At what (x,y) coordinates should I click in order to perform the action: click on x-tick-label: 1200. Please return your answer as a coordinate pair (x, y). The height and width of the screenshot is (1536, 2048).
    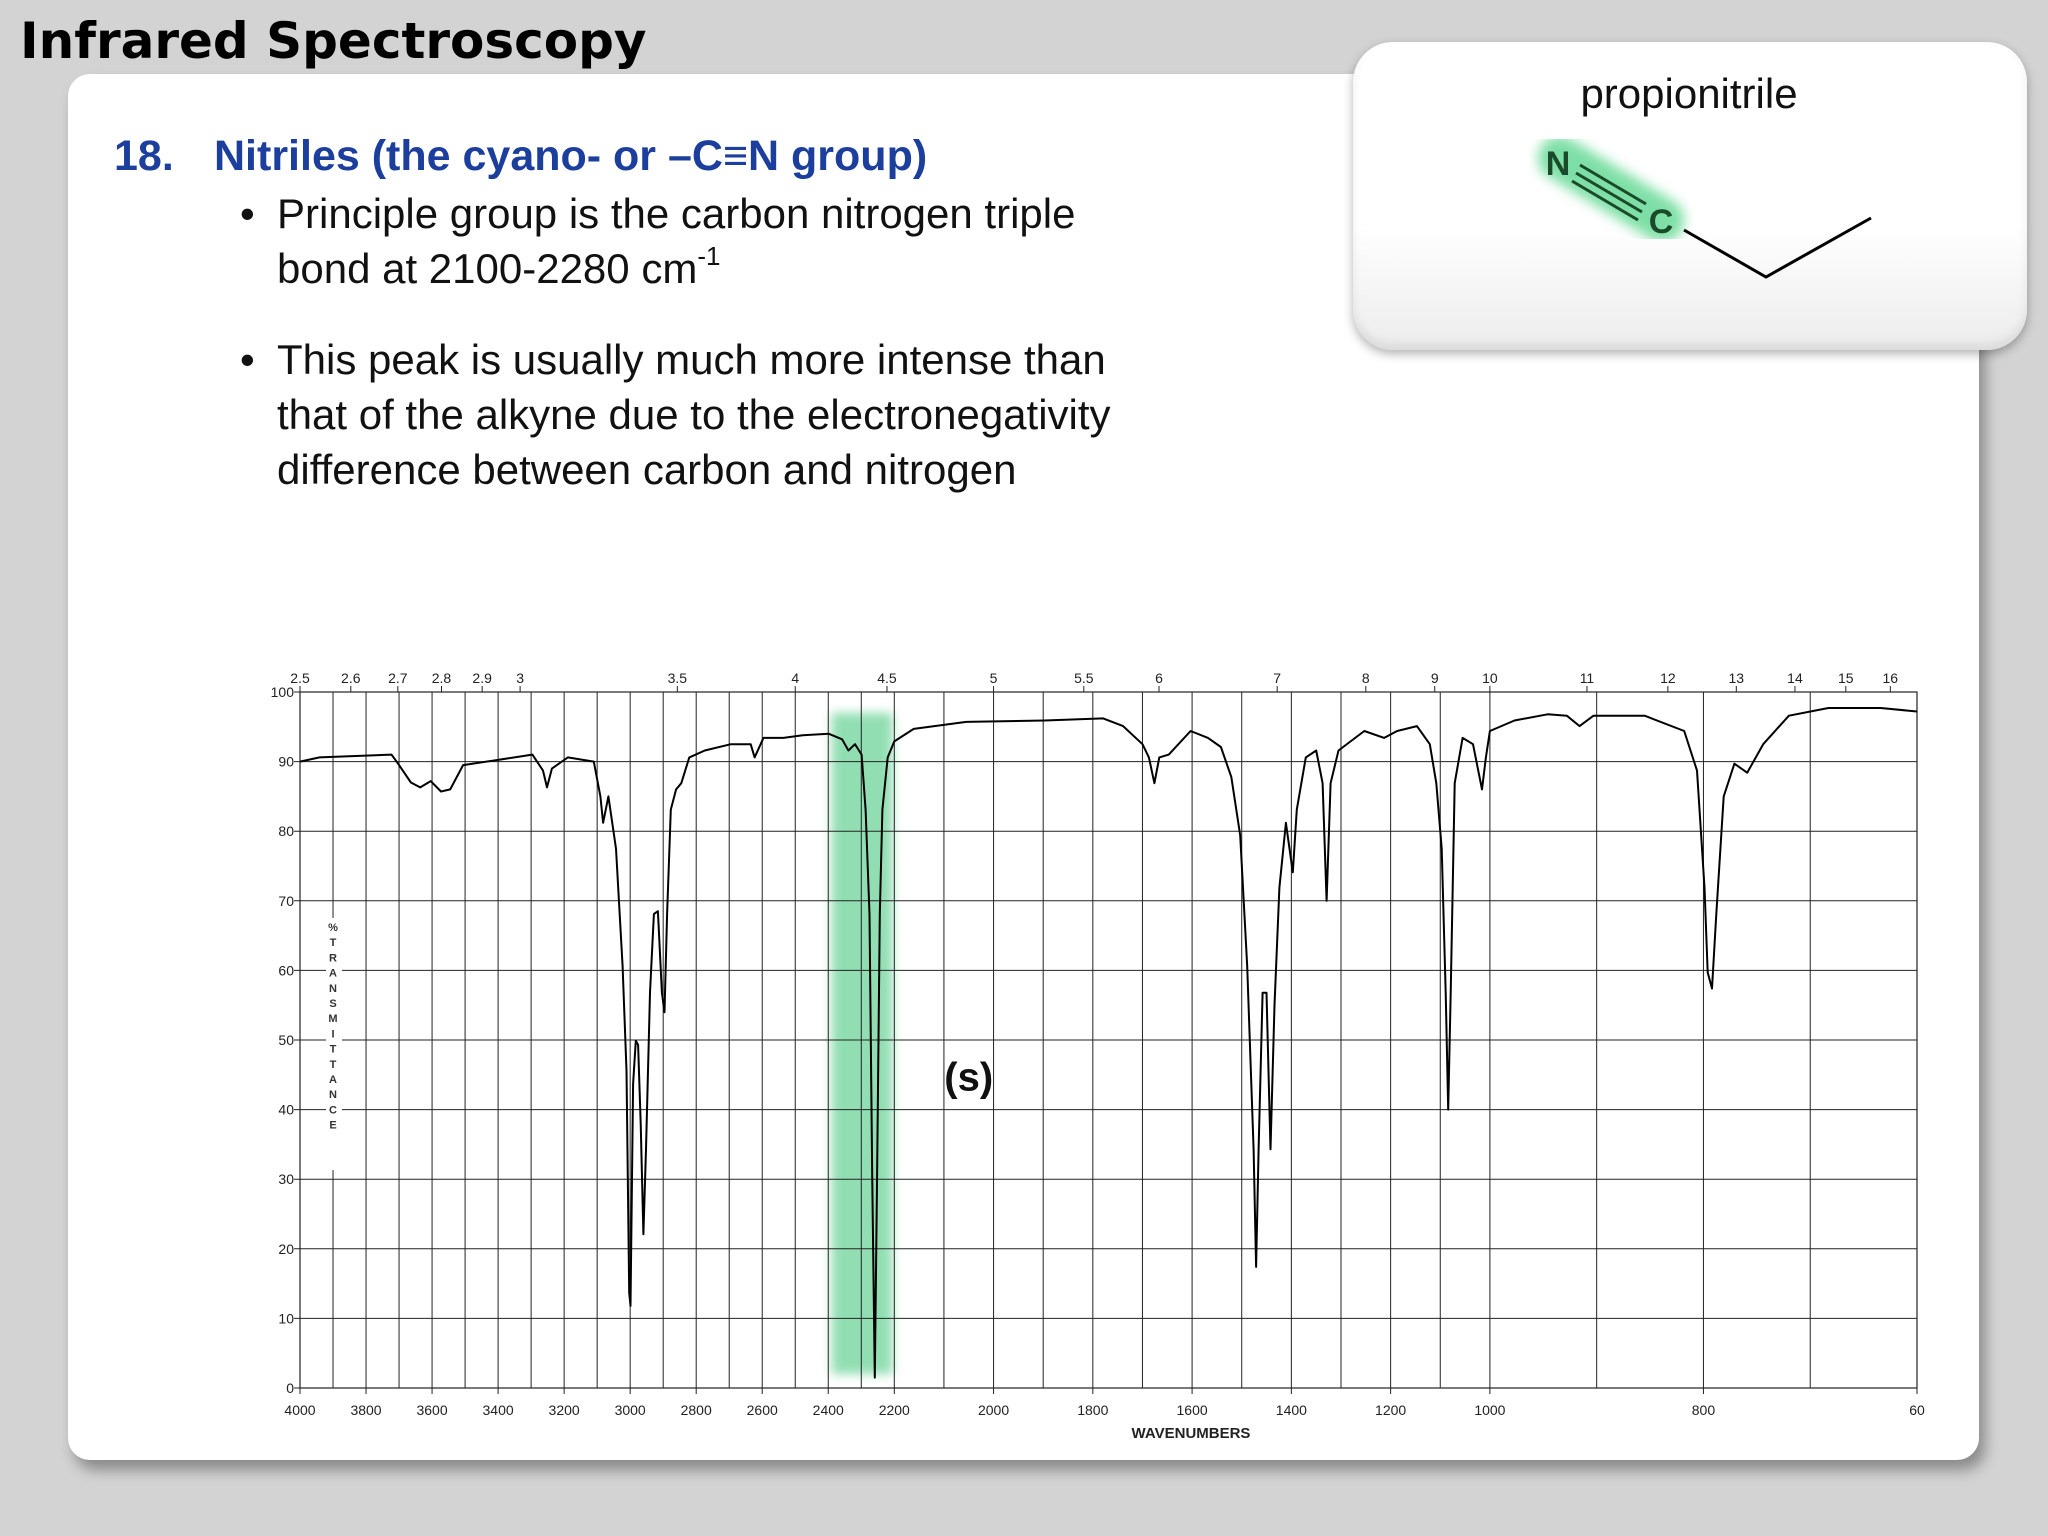
    Looking at the image, I should click on (1390, 1410).